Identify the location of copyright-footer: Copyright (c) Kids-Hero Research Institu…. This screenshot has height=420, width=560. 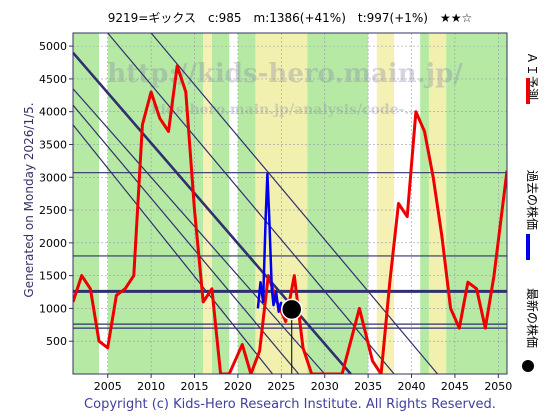
(290, 404).